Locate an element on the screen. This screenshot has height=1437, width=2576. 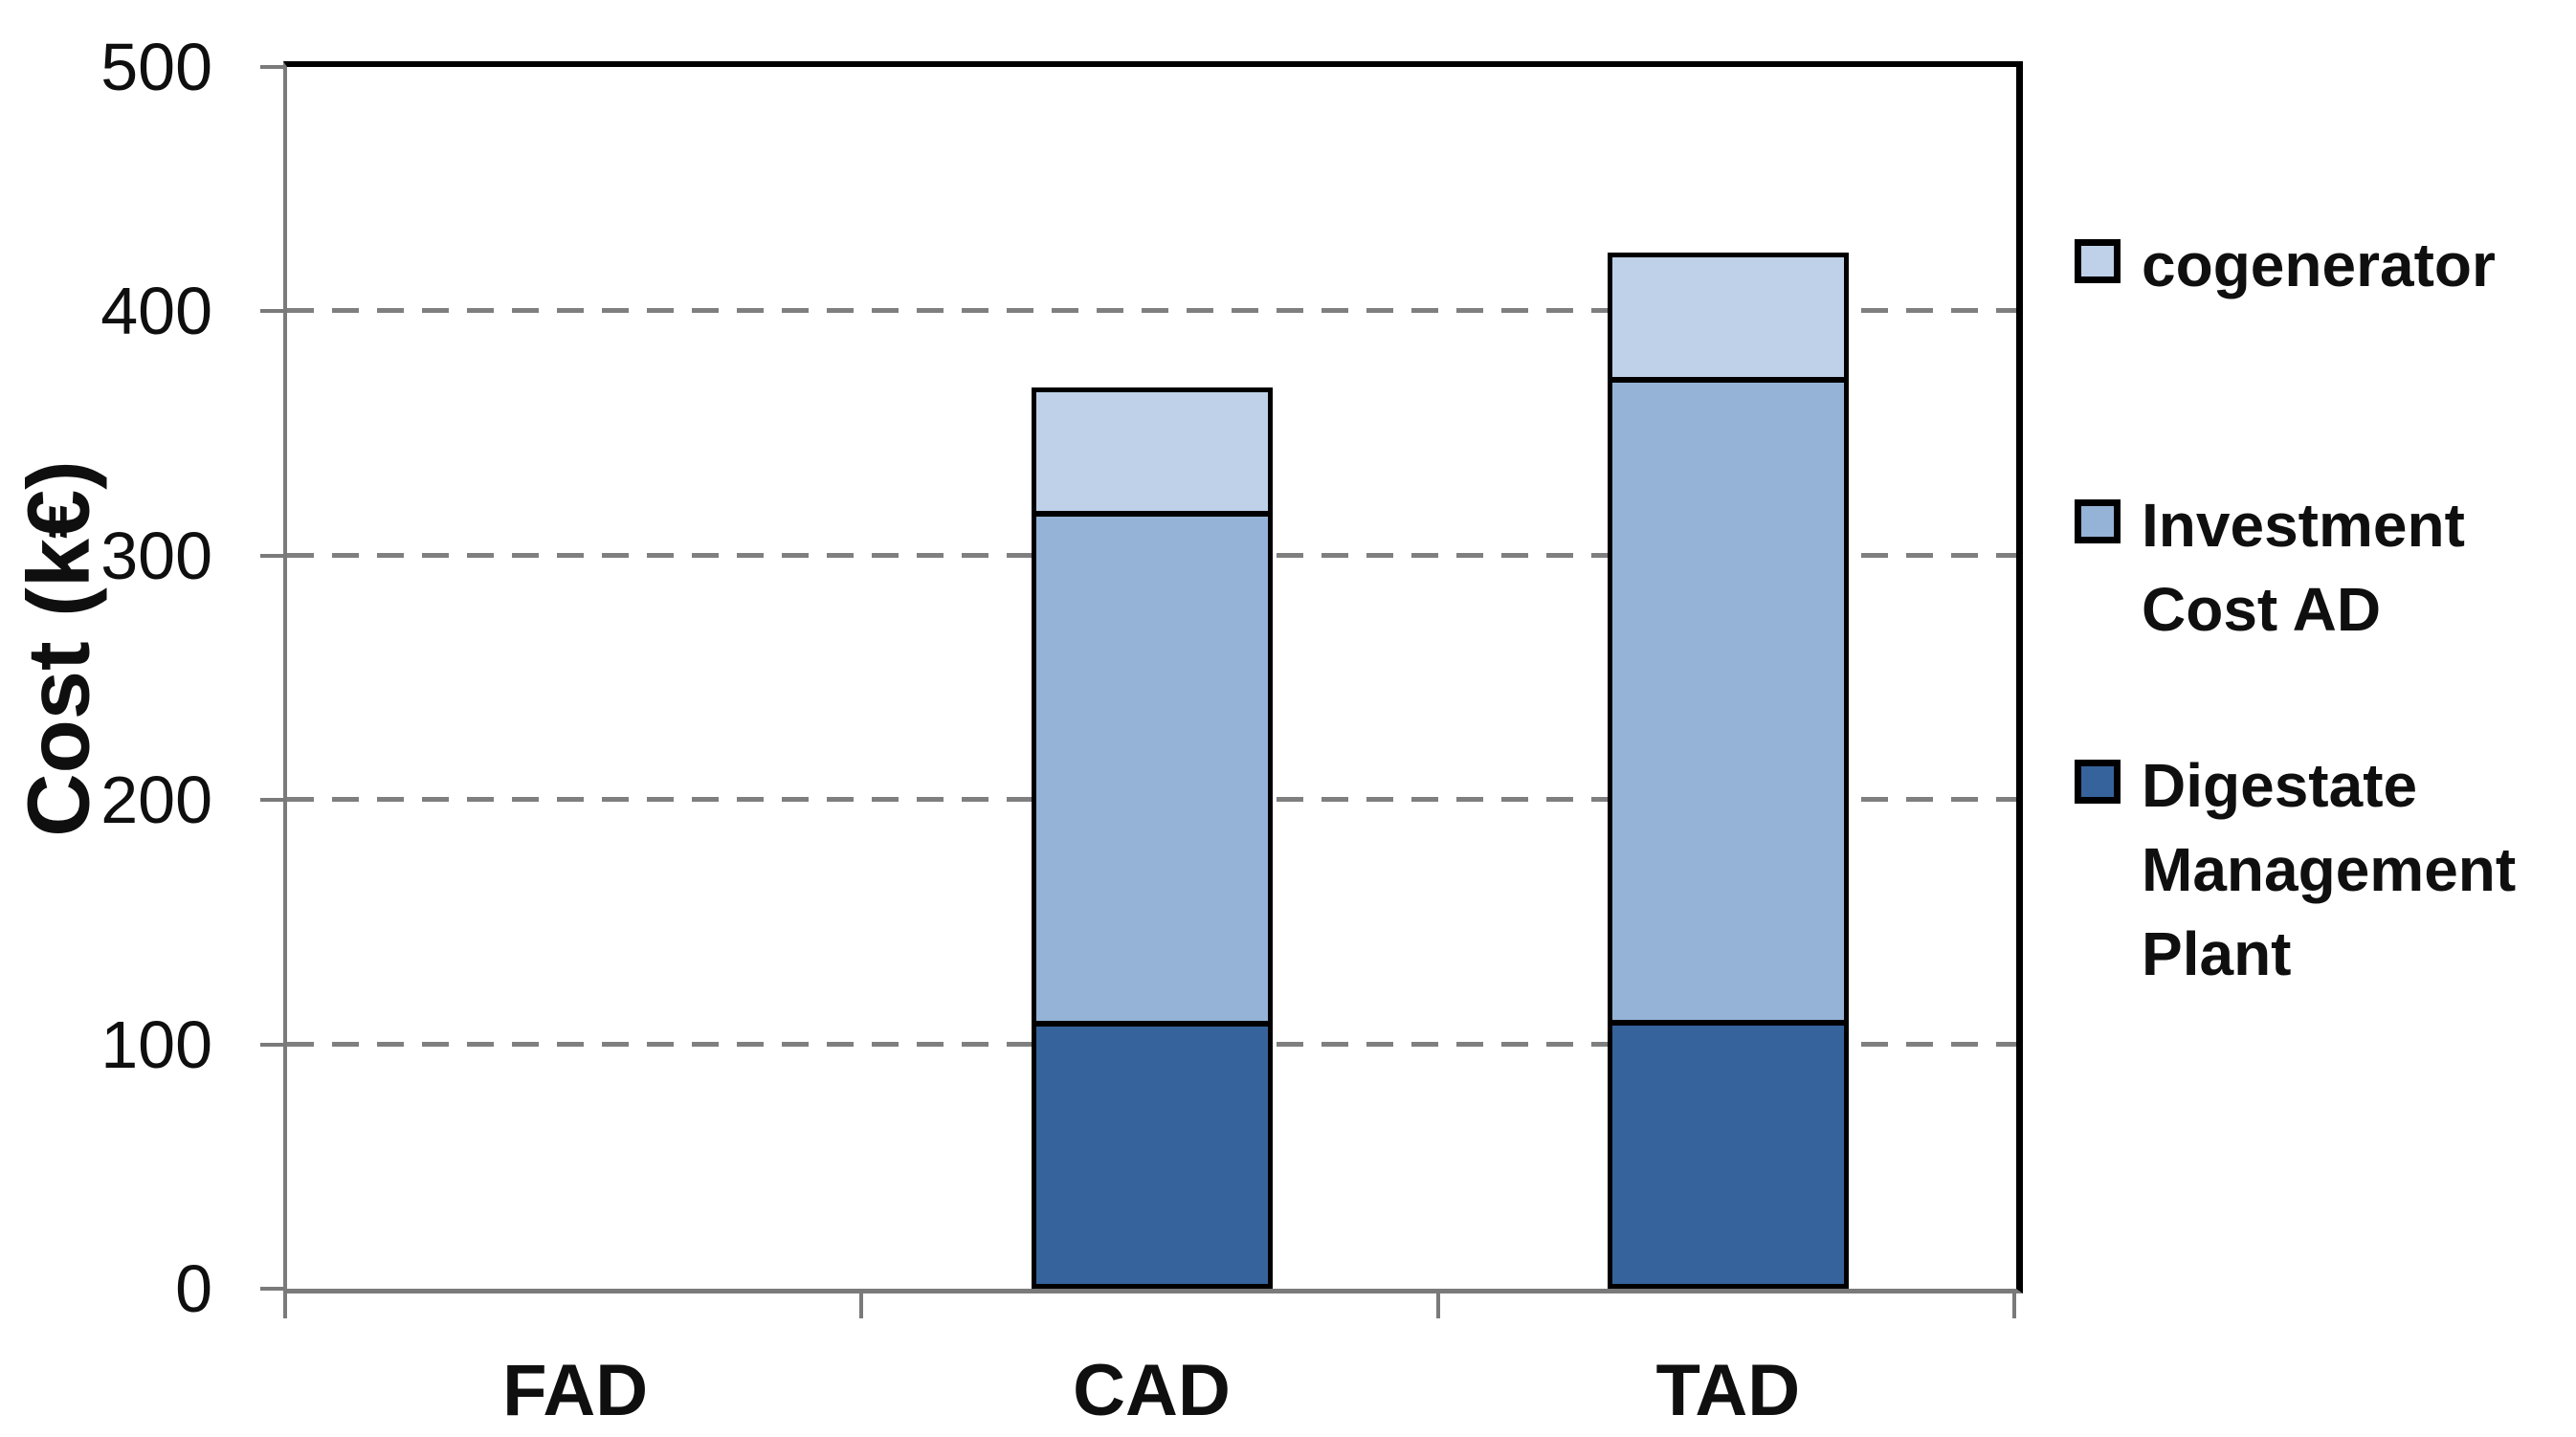
bar-segment-CAD-cogenerator is located at coordinates (1151, 454).